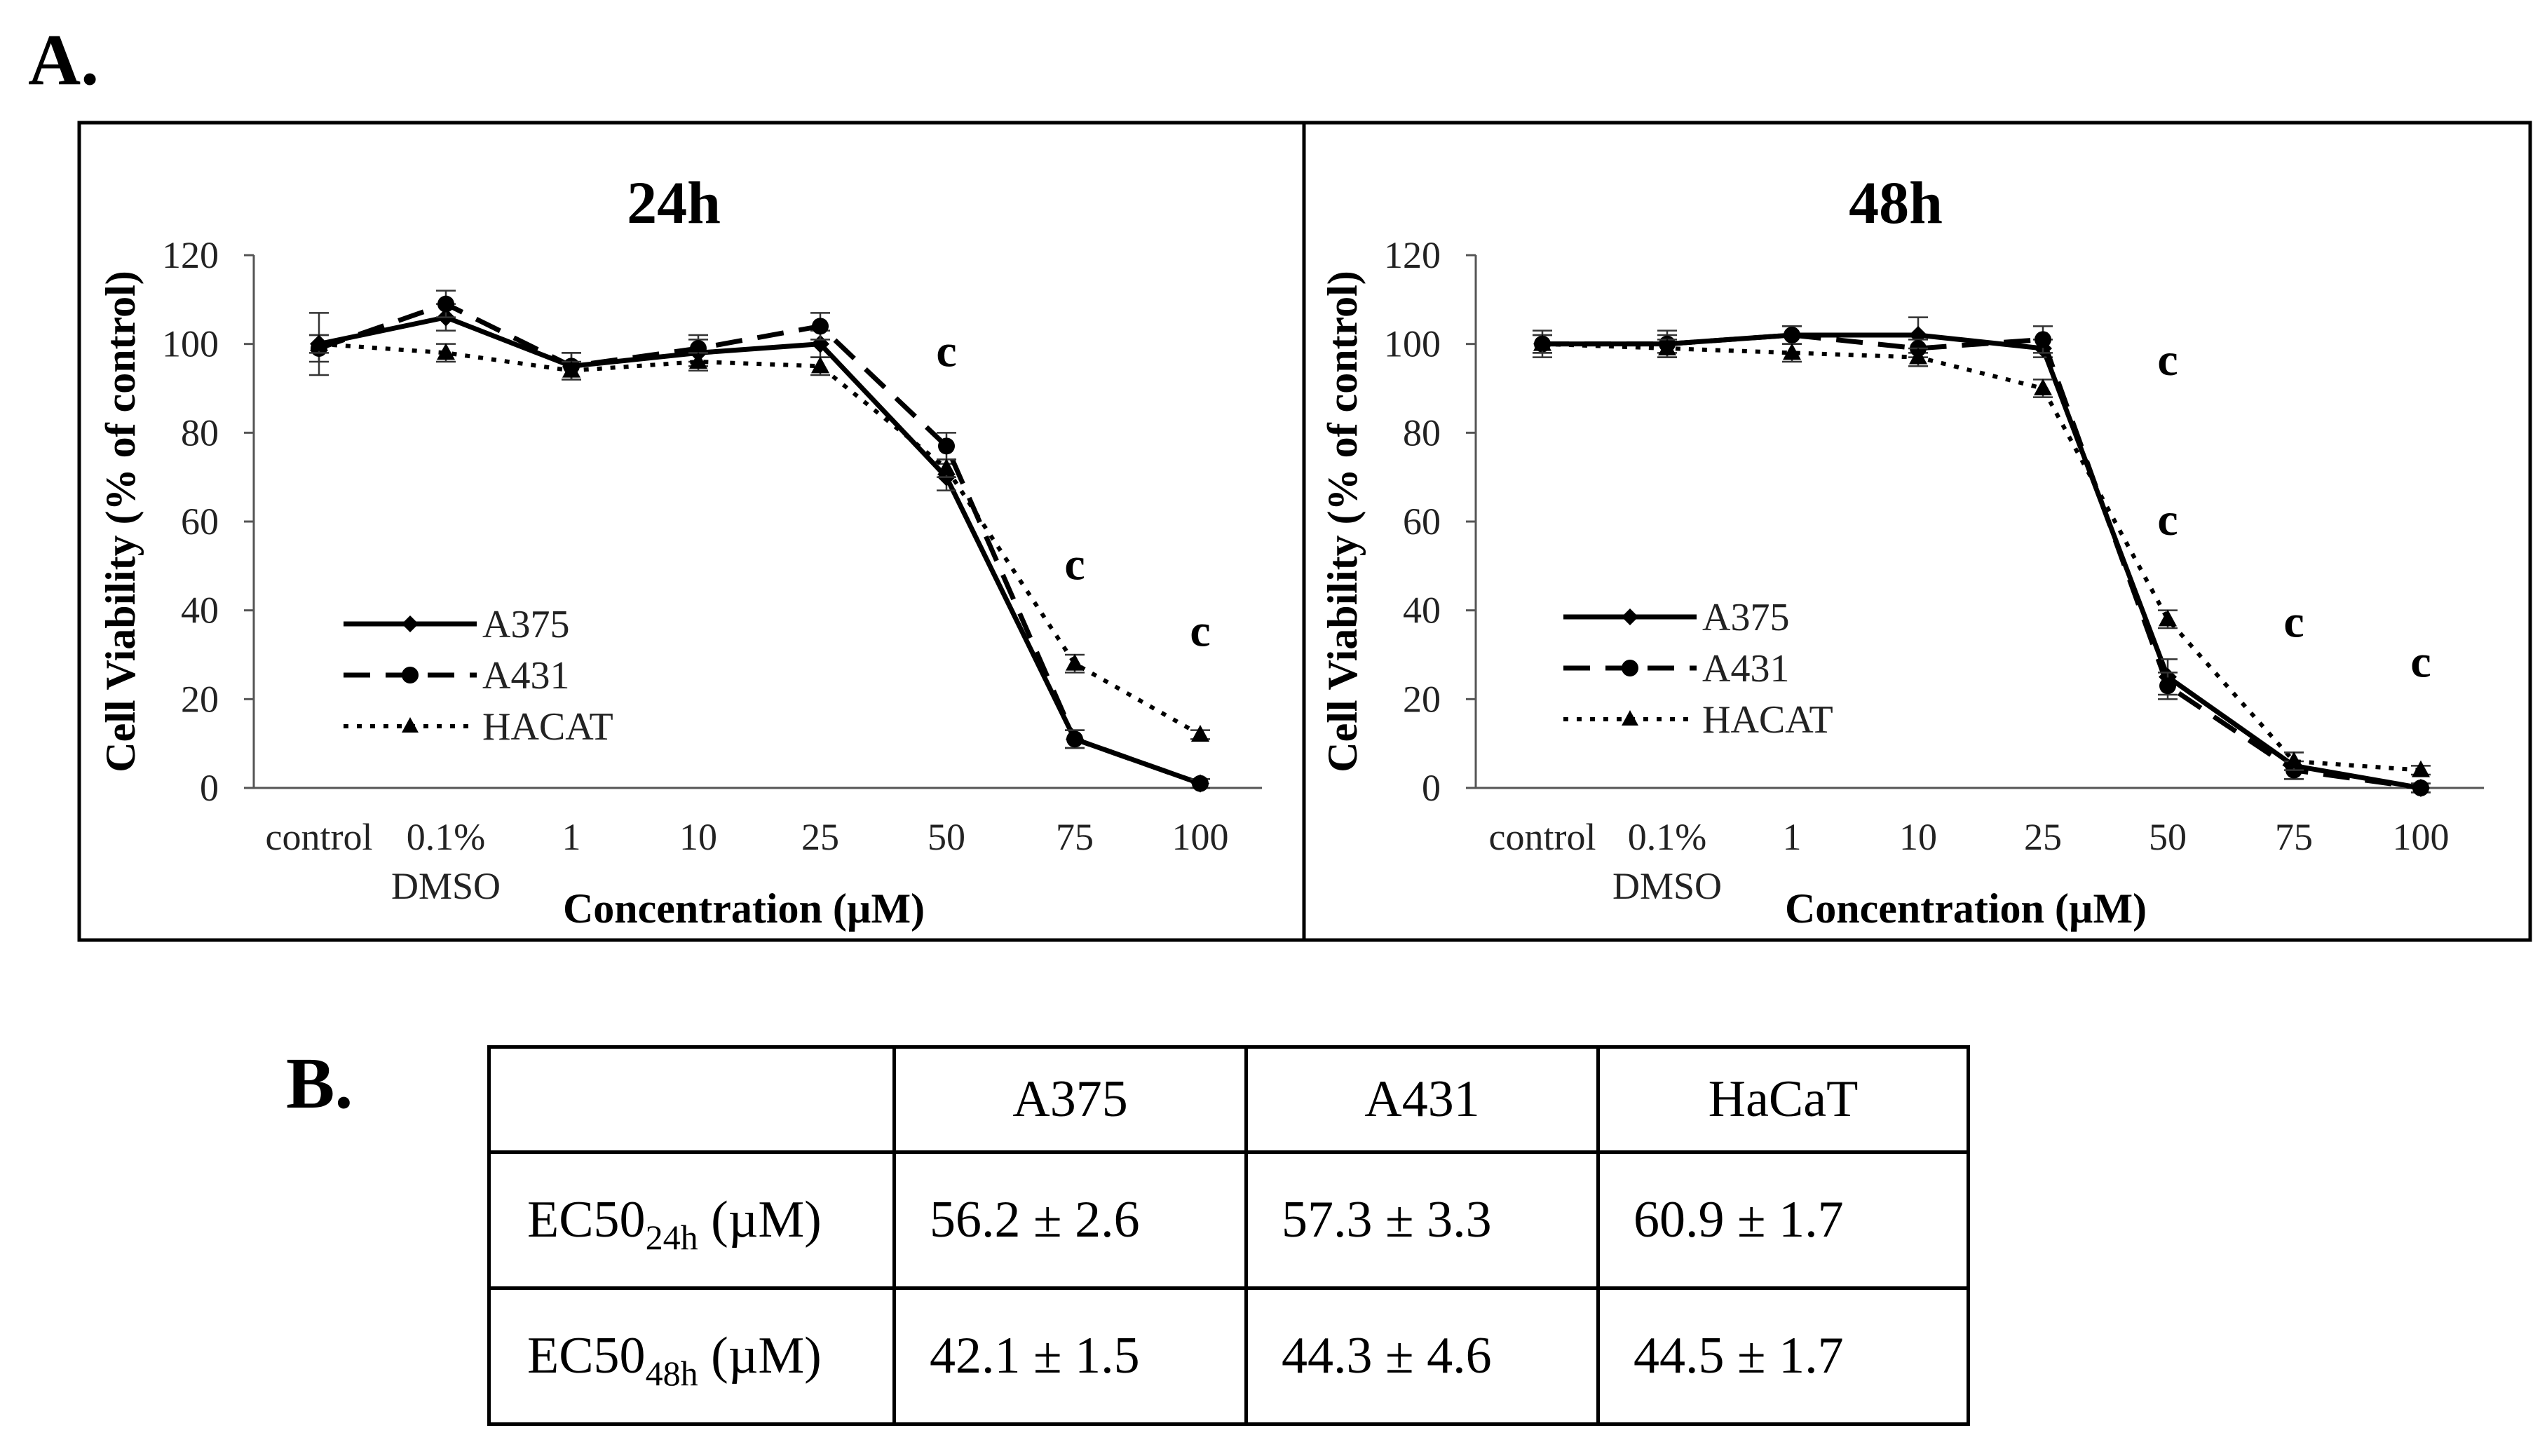  Describe the element at coordinates (1966, 908) in the screenshot. I see `x-axis-label: Concentration (µM)` at that location.